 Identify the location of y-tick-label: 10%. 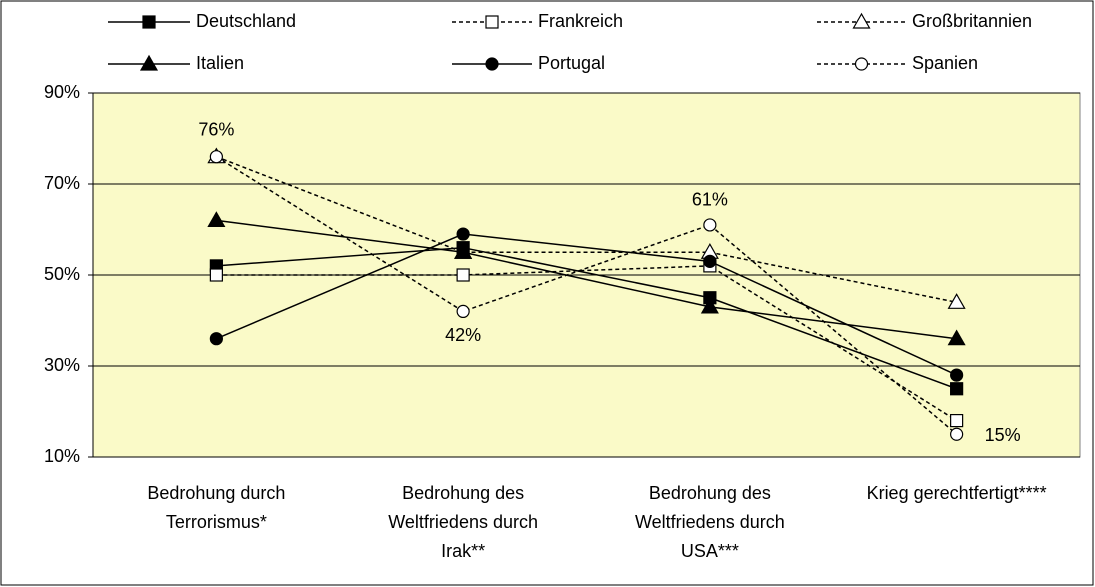
(62, 456).